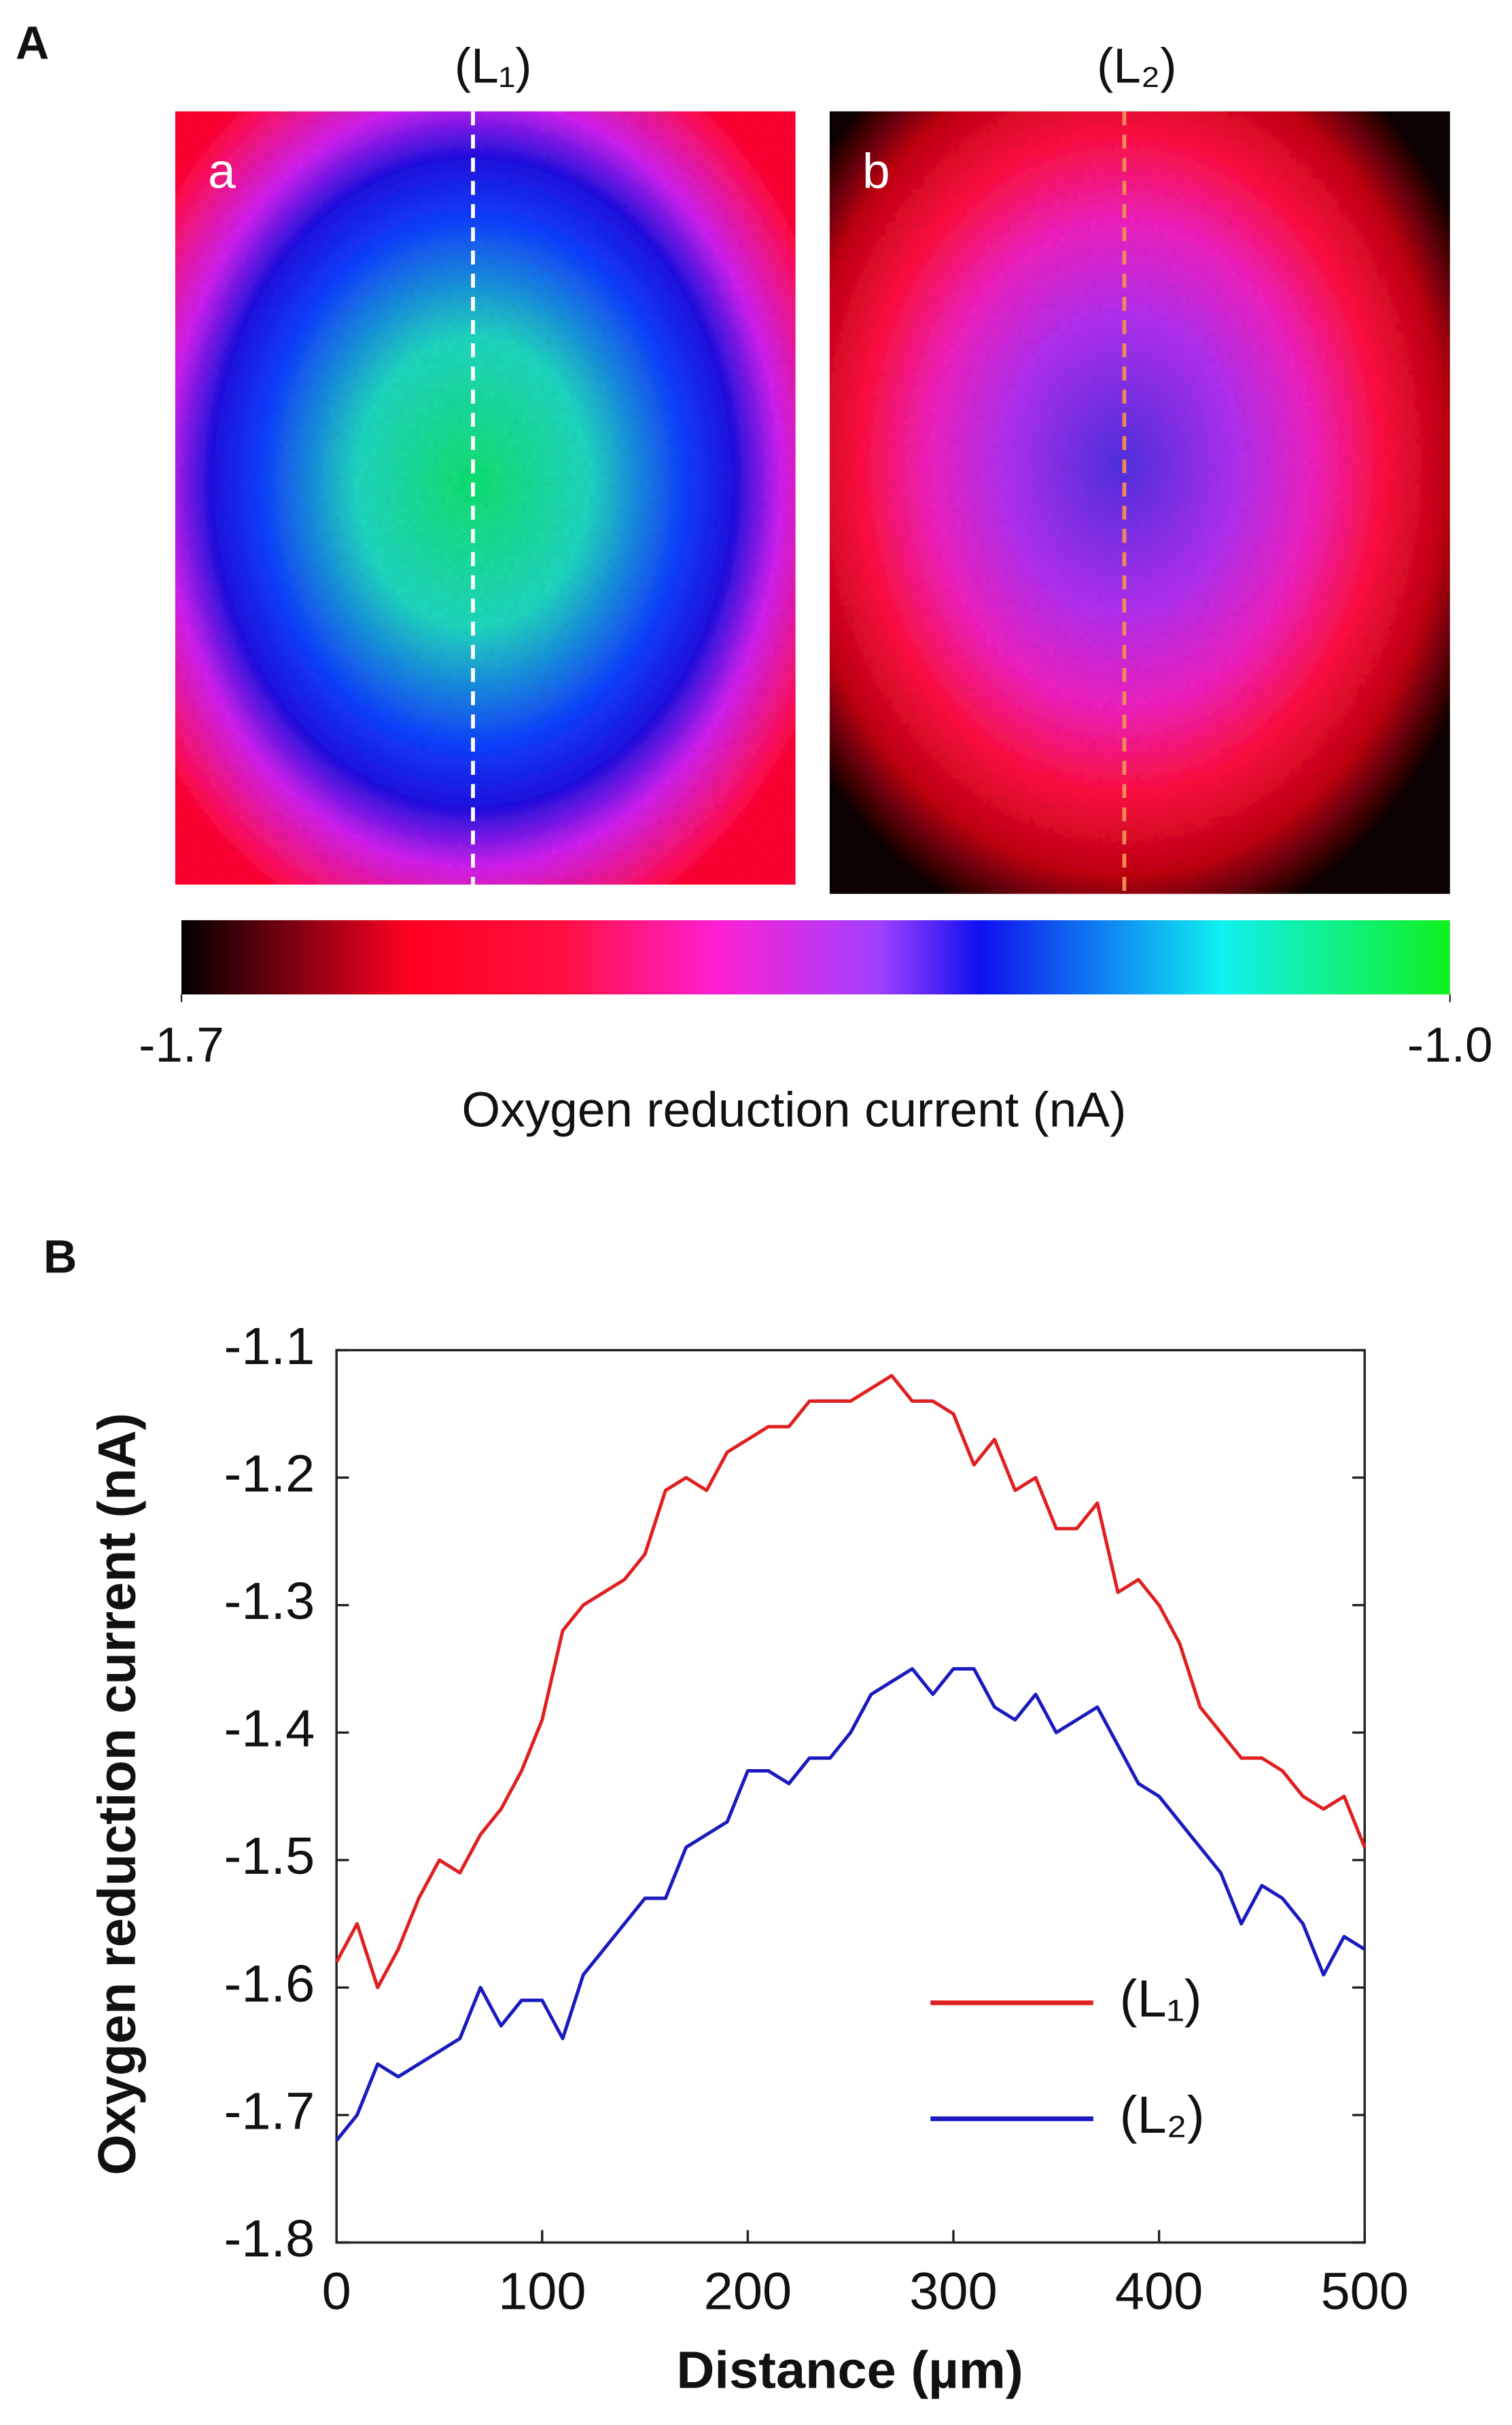 The height and width of the screenshot is (2425, 1512). Describe the element at coordinates (181, 1044) in the screenshot. I see `colorbar-tick-label: -1.7` at that location.